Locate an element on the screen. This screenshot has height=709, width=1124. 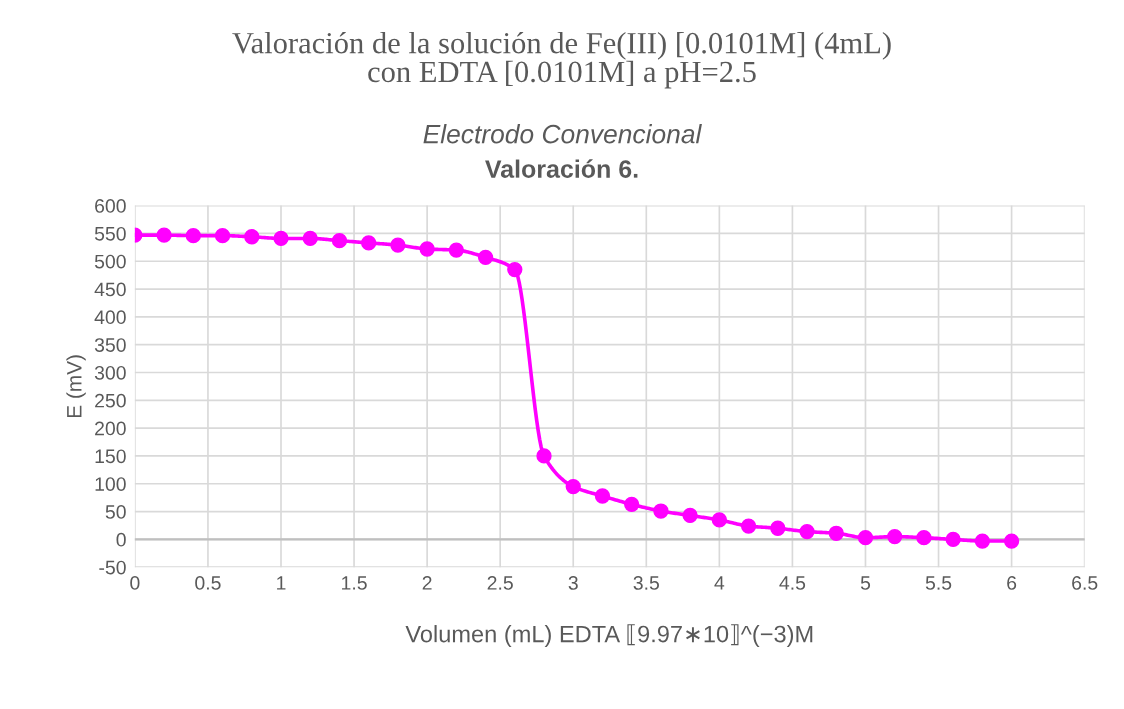
x-tick-label: 0.5 is located at coordinates (208, 583).